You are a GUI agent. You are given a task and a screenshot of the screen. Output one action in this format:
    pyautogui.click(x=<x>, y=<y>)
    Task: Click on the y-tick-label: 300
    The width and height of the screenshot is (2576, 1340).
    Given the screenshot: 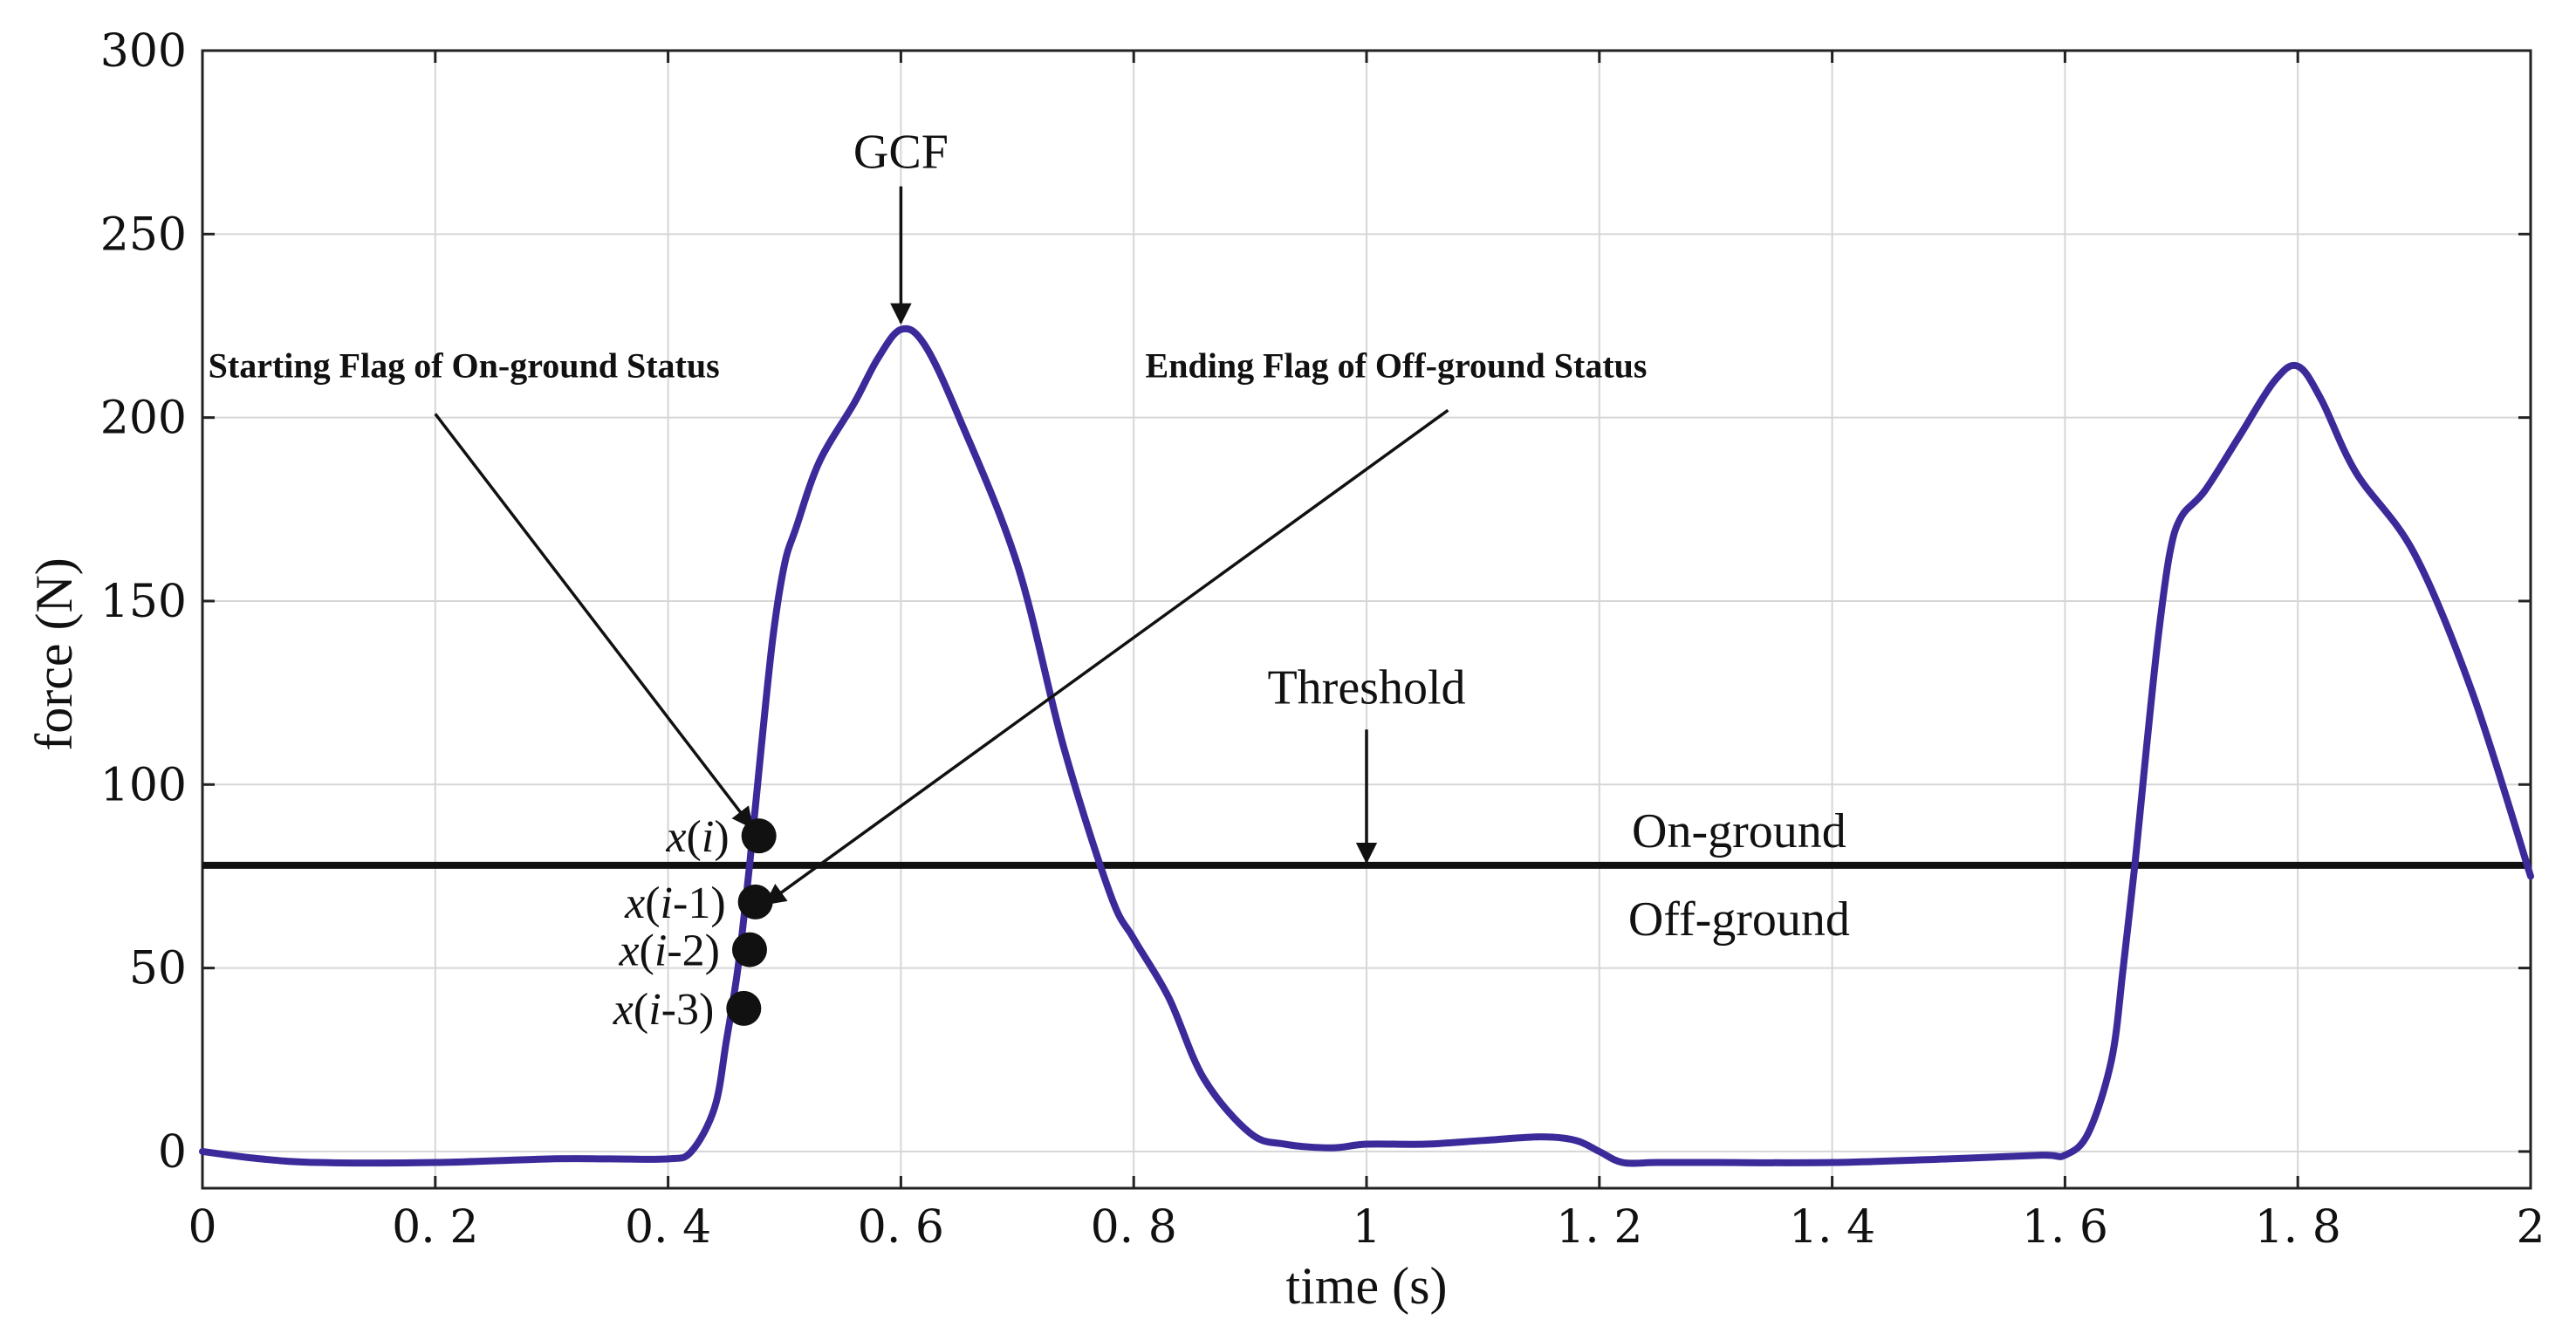 What is the action you would take?
    pyautogui.click(x=143, y=52)
    